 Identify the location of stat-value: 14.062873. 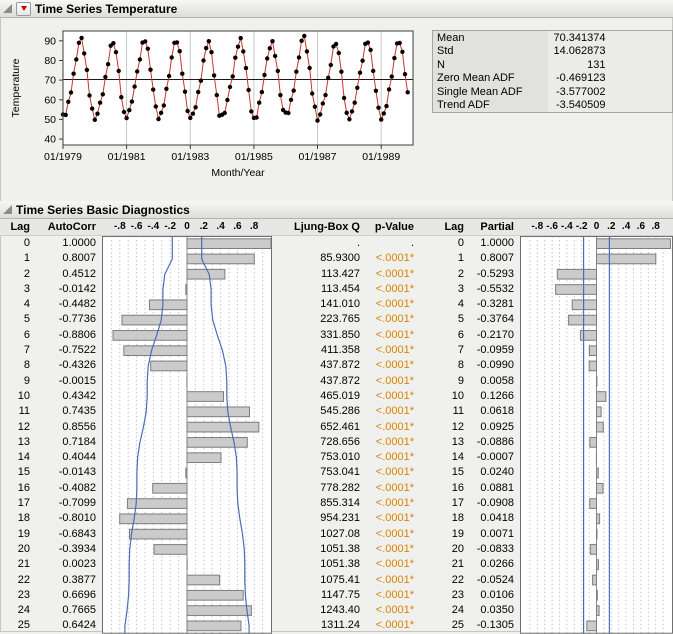
(579, 51).